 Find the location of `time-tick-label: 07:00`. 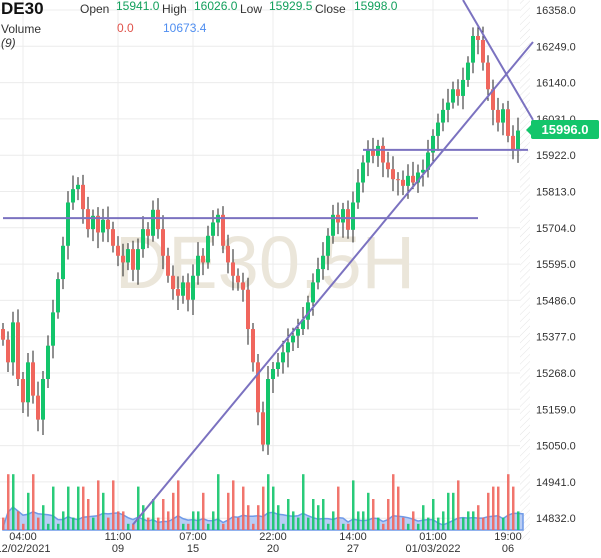

time-tick-label: 07:00 is located at coordinates (193, 537).